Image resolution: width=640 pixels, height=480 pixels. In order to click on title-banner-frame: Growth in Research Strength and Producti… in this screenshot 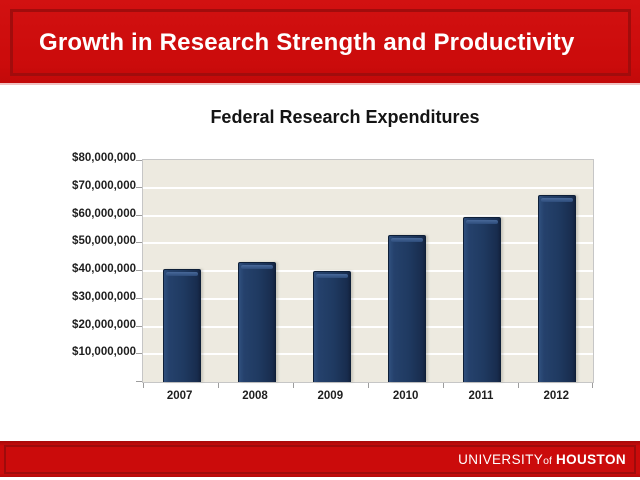, I will do `click(320, 42)`.